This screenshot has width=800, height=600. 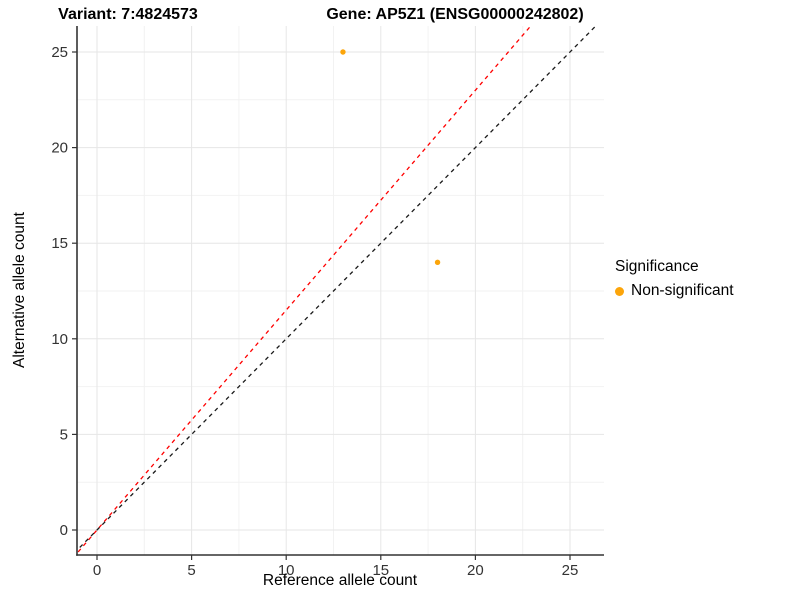 I want to click on y-tick-label: 5, so click(x=64, y=434).